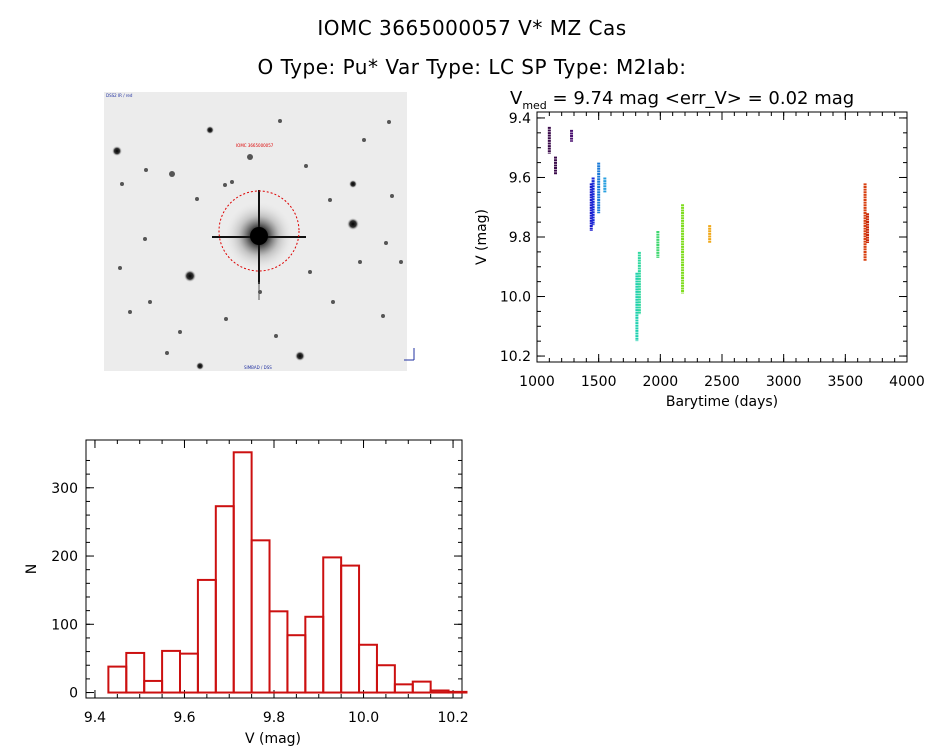 The image size is (944, 747). I want to click on target-circle, so click(259, 231).